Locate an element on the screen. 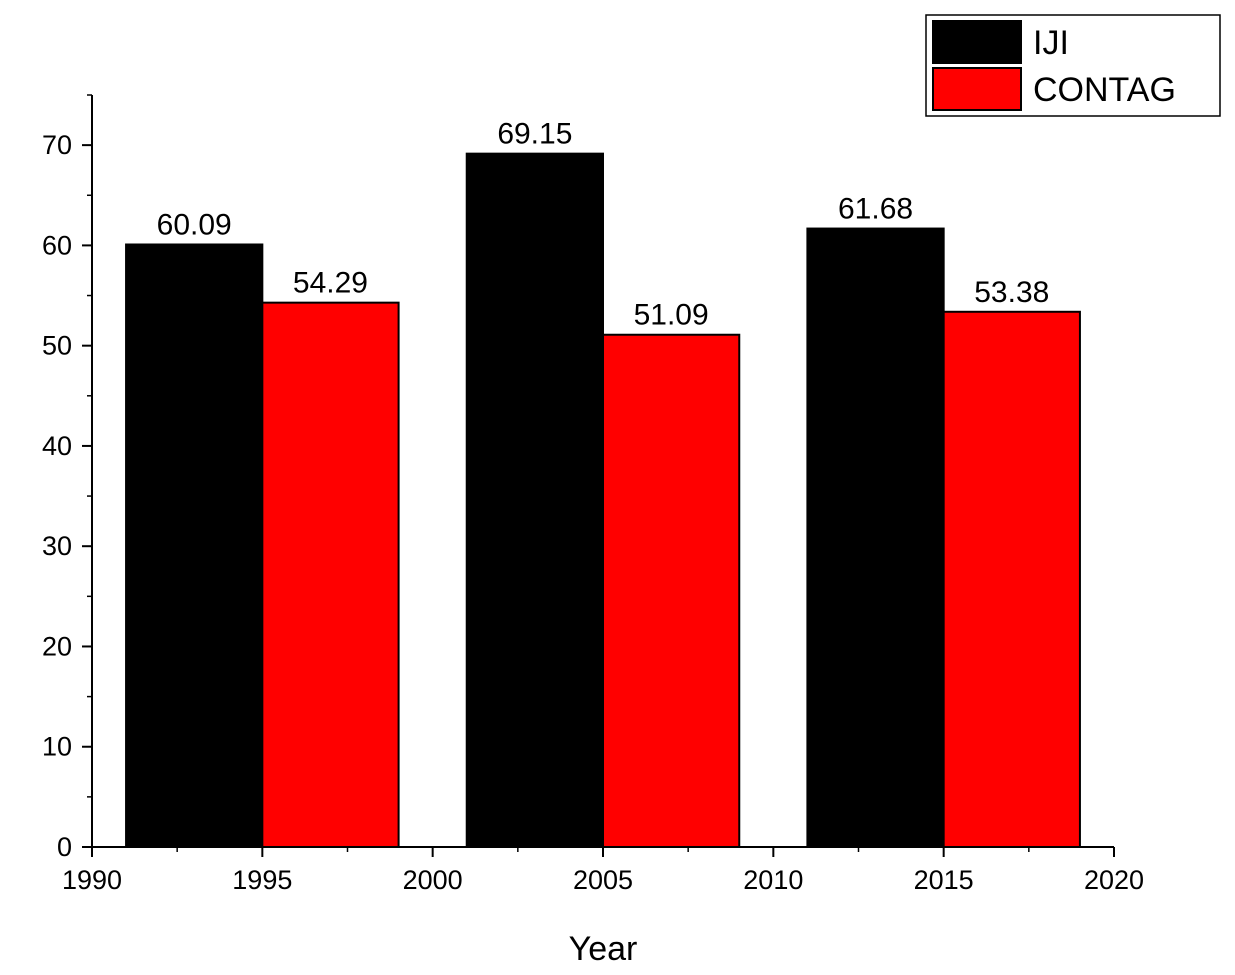 The image size is (1235, 975). bar-iji-1995 is located at coordinates (194, 545).